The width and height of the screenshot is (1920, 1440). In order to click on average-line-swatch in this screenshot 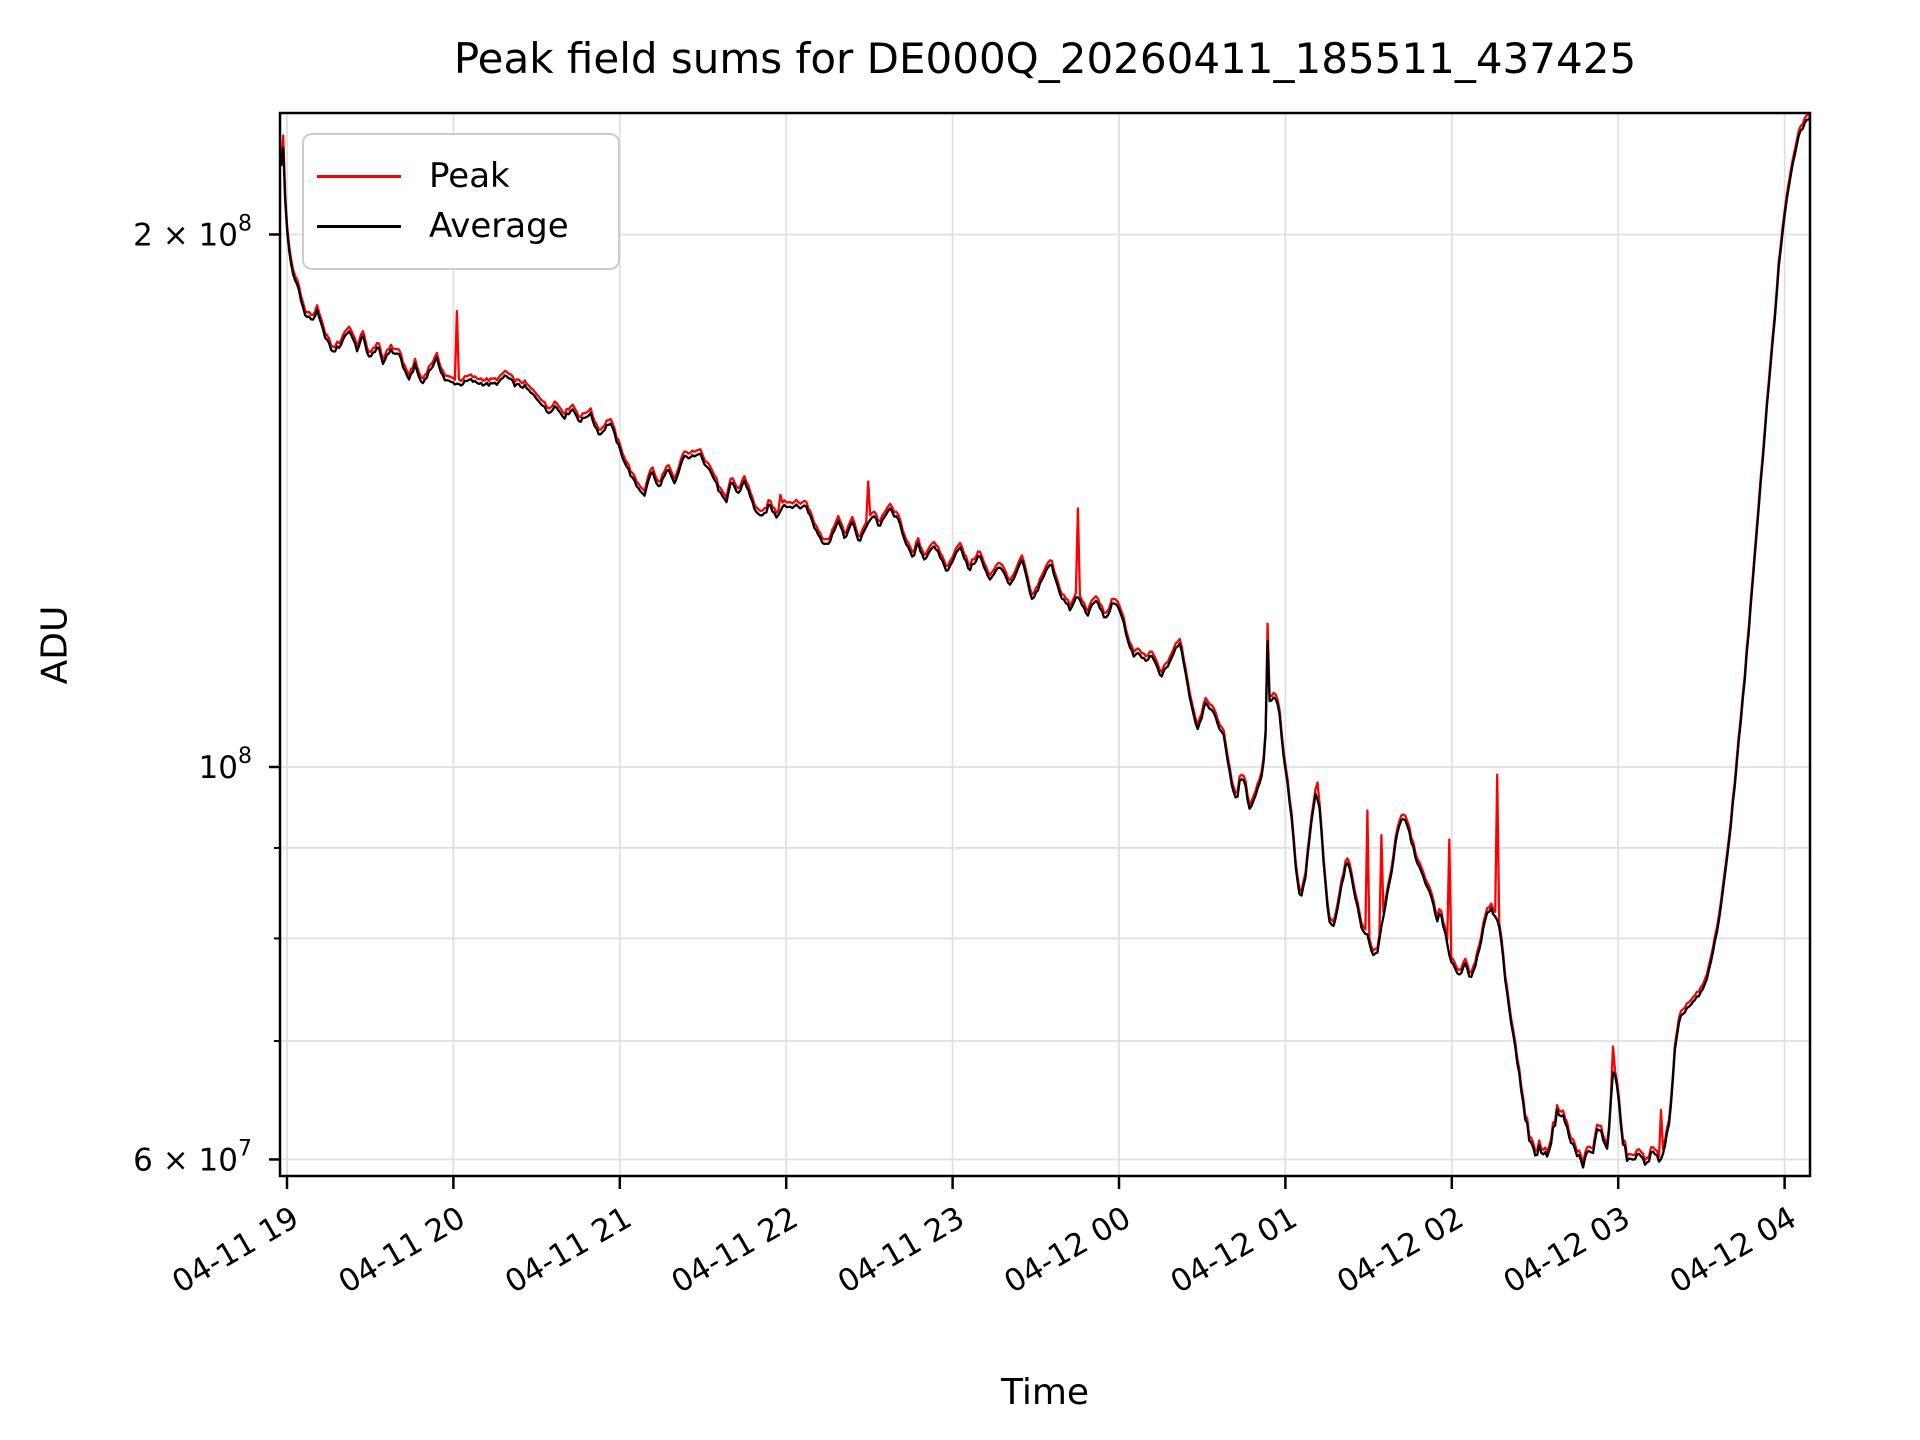, I will do `click(359, 226)`.